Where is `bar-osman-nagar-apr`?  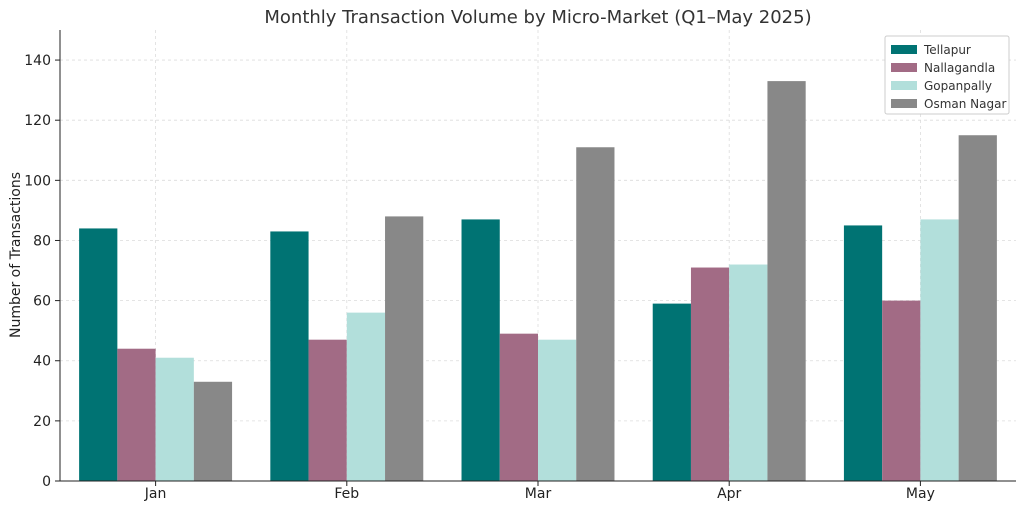
bar-osman-nagar-apr is located at coordinates (786, 281).